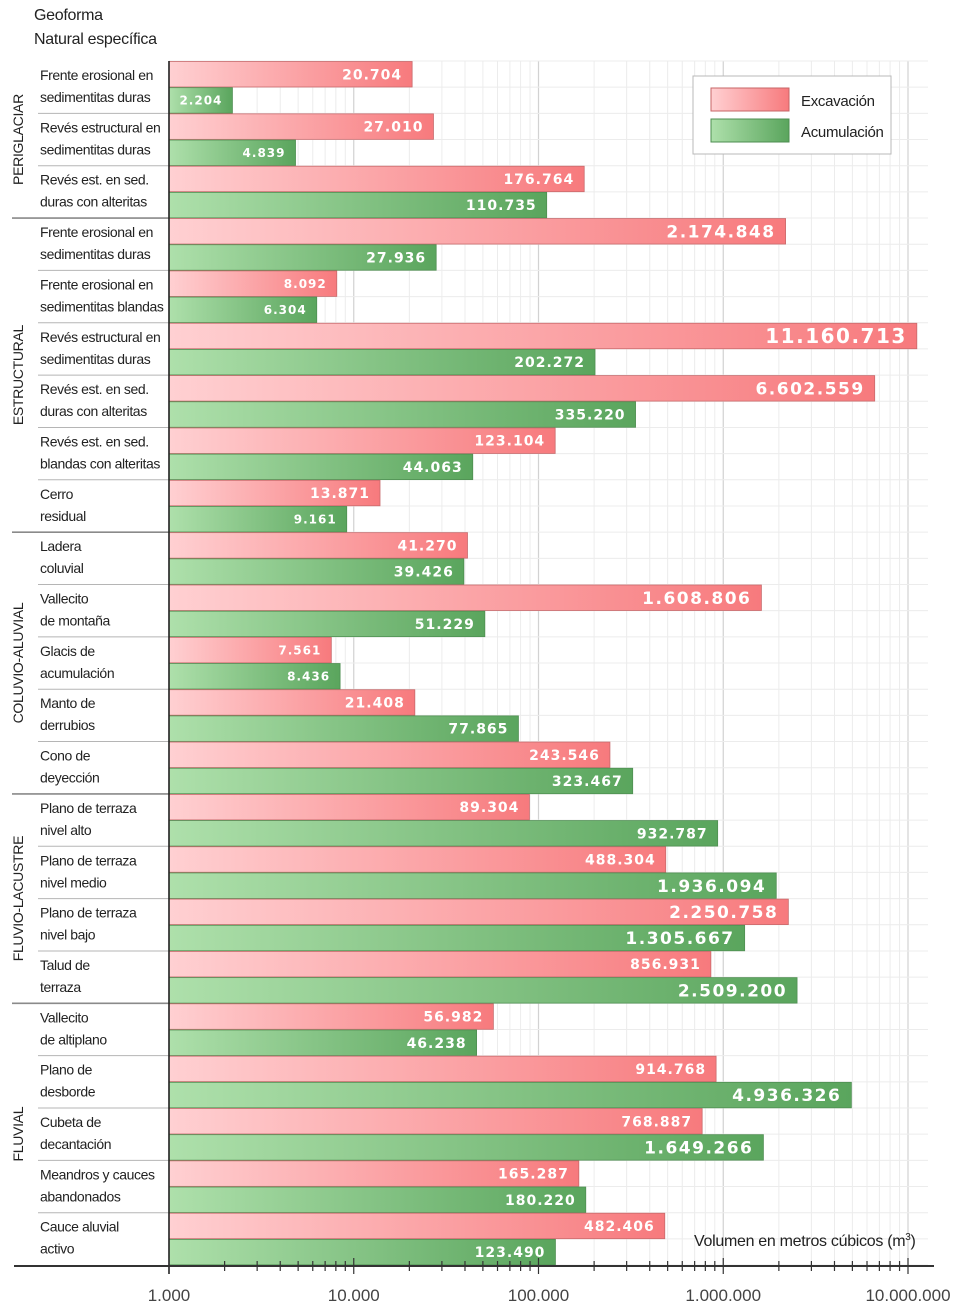 The height and width of the screenshot is (1309, 966). What do you see at coordinates (340, 494) in the screenshot?
I see `value-label-excavacion: 13.871` at bounding box center [340, 494].